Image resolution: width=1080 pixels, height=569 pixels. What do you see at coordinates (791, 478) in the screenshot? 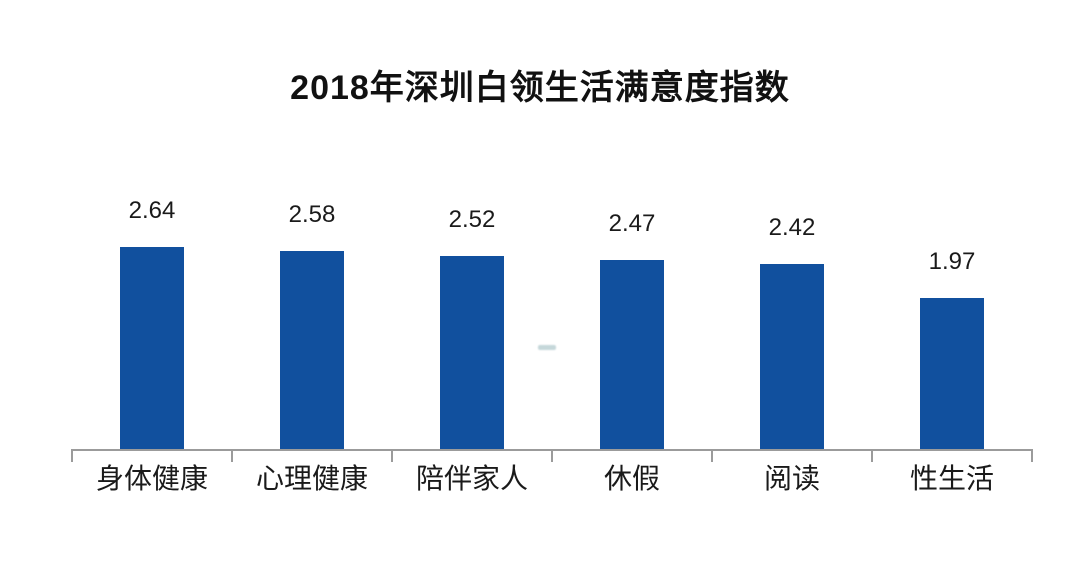
I see `category-label-4: 阅读` at bounding box center [791, 478].